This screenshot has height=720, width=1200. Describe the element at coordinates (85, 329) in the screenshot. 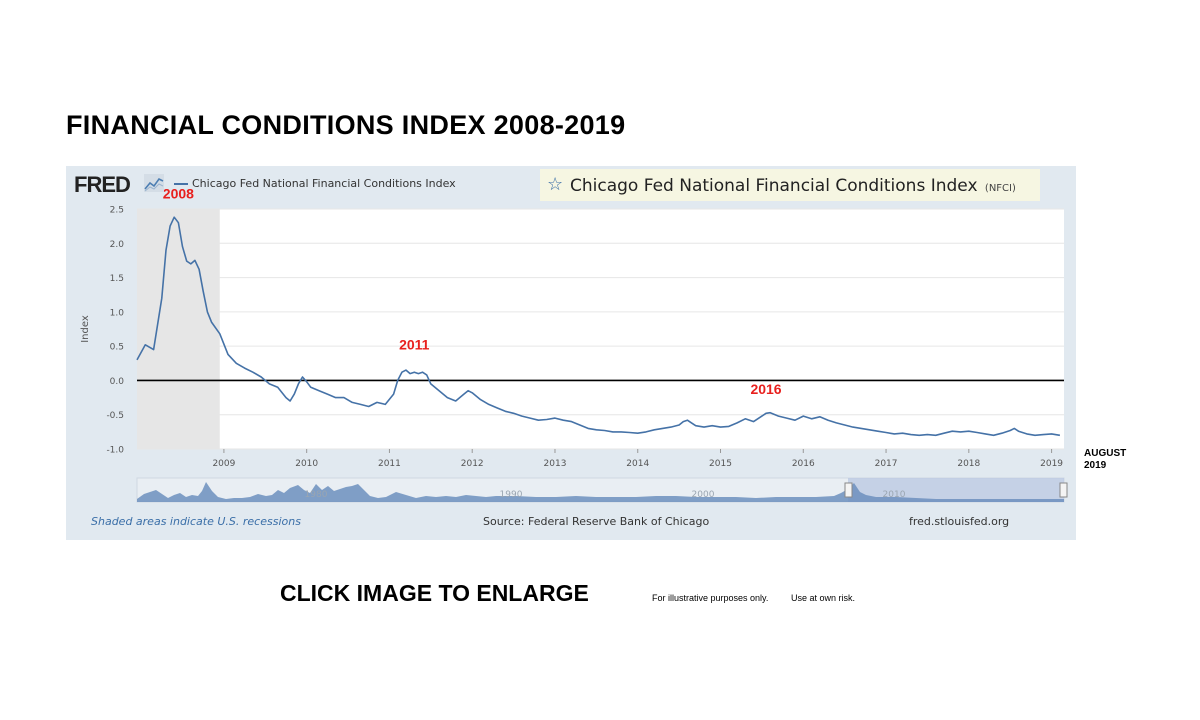

I see `y-axis-label: Index` at that location.